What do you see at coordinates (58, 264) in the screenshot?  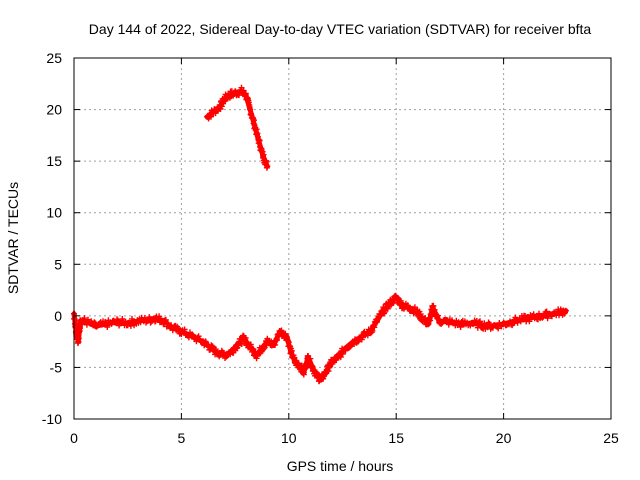 I see `y-tick-label: 5` at bounding box center [58, 264].